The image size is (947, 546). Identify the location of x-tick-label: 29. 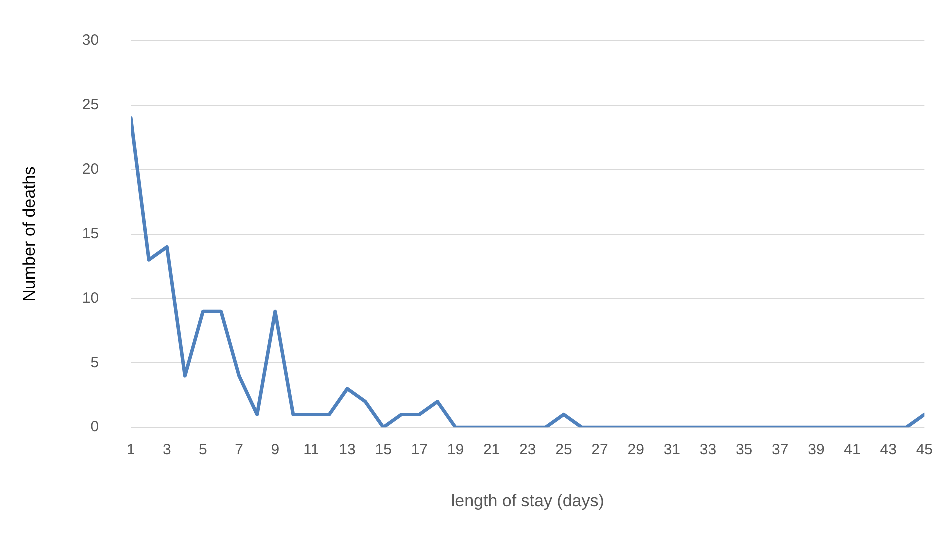
(636, 450).